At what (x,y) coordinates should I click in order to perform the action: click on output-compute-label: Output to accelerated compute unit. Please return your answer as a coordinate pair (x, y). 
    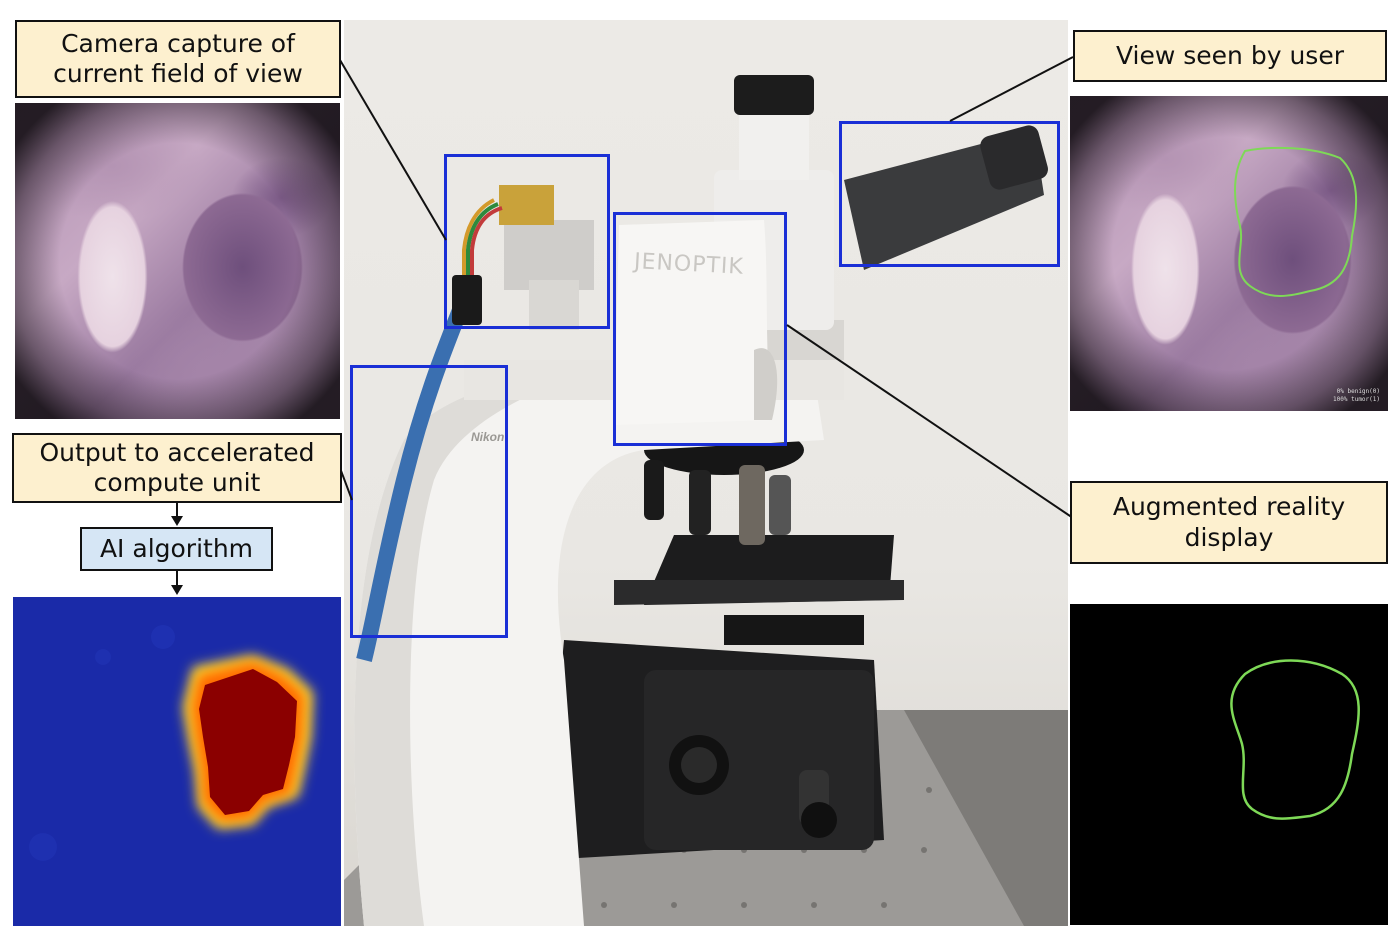
    Looking at the image, I should click on (177, 468).